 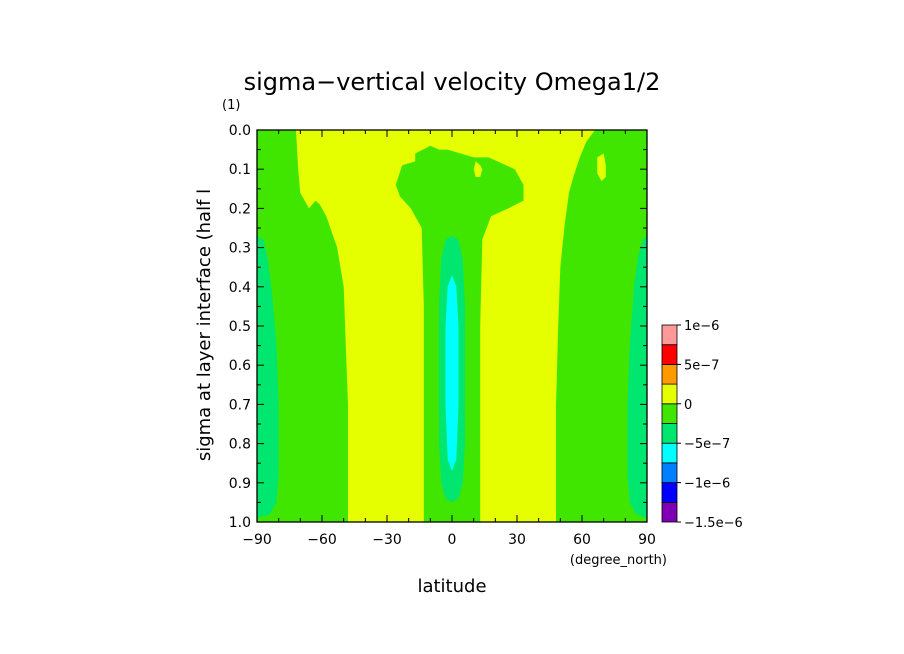 I want to click on north-polar-band, so click(x=601, y=326).